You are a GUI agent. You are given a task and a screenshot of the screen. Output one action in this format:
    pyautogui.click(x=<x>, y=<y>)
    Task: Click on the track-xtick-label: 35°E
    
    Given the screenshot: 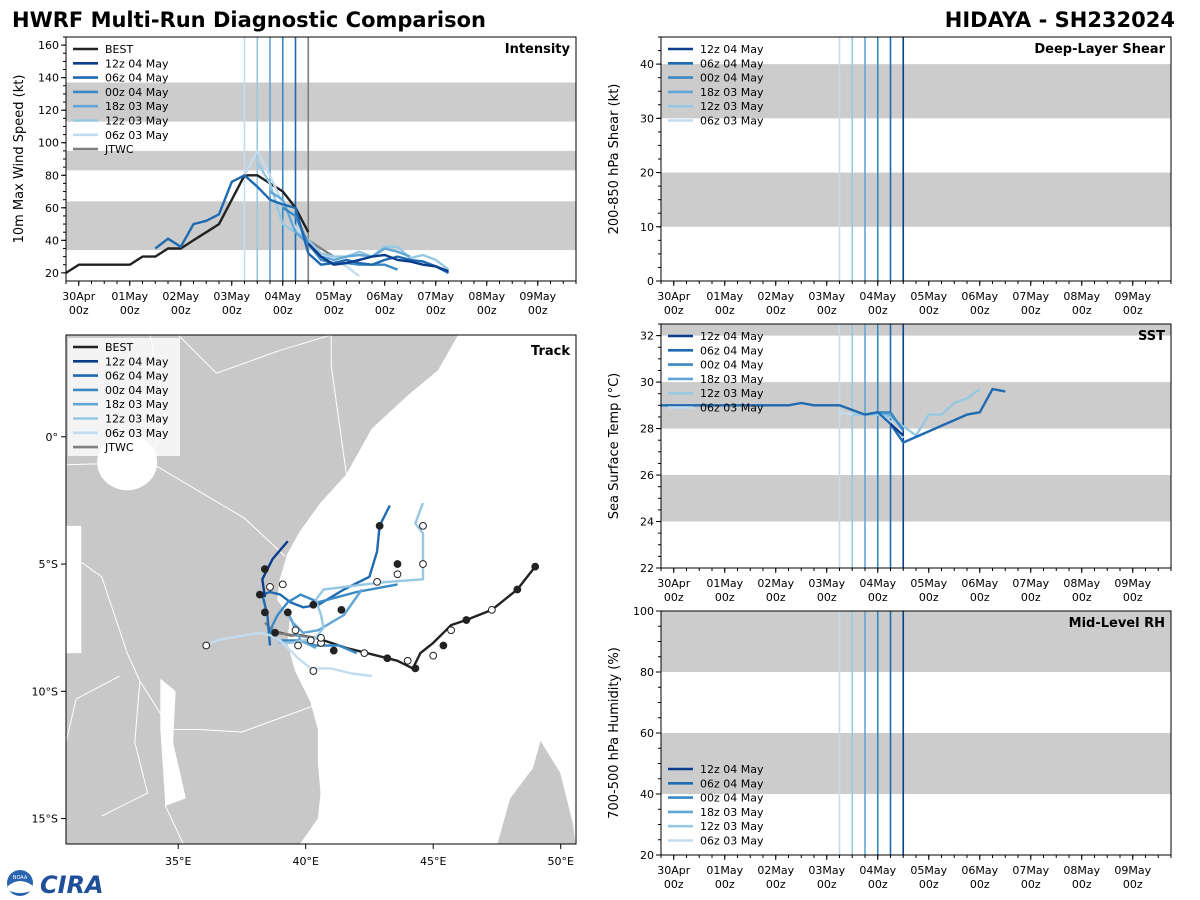 What is the action you would take?
    pyautogui.click(x=178, y=861)
    